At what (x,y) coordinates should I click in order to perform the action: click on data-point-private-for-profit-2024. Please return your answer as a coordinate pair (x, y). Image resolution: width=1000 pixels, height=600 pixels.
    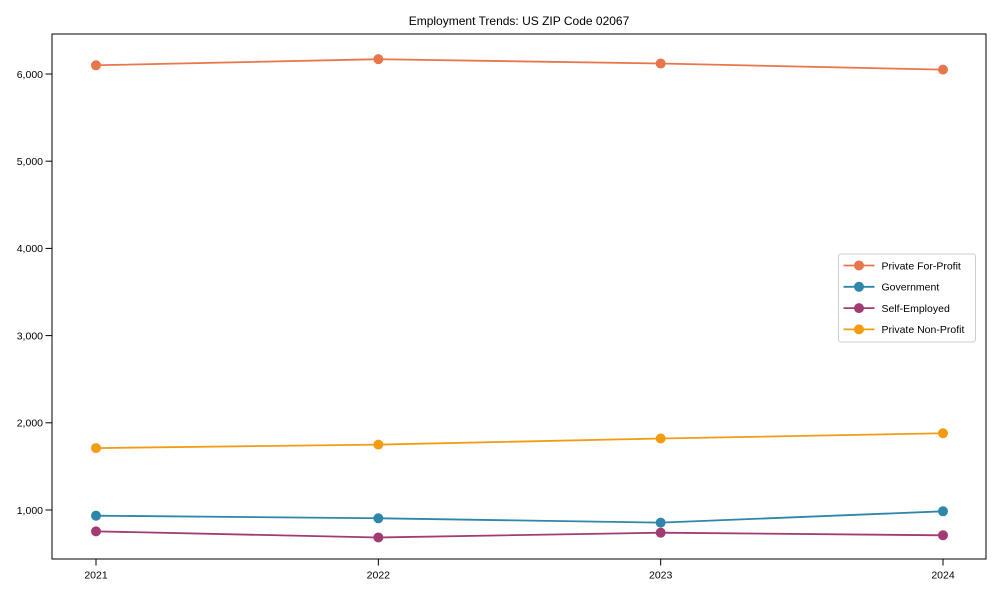
    Looking at the image, I should click on (943, 69).